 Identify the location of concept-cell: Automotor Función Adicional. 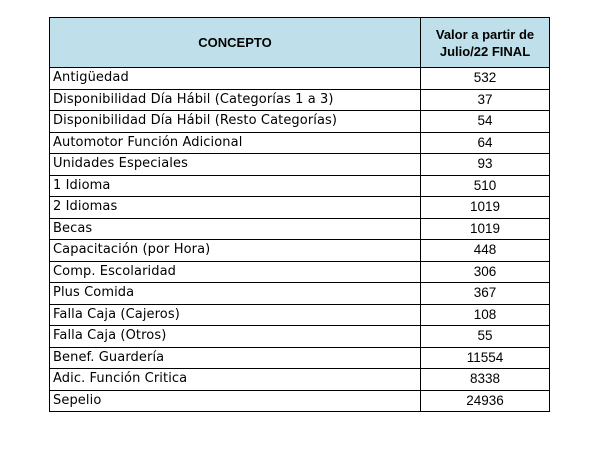
(235, 142).